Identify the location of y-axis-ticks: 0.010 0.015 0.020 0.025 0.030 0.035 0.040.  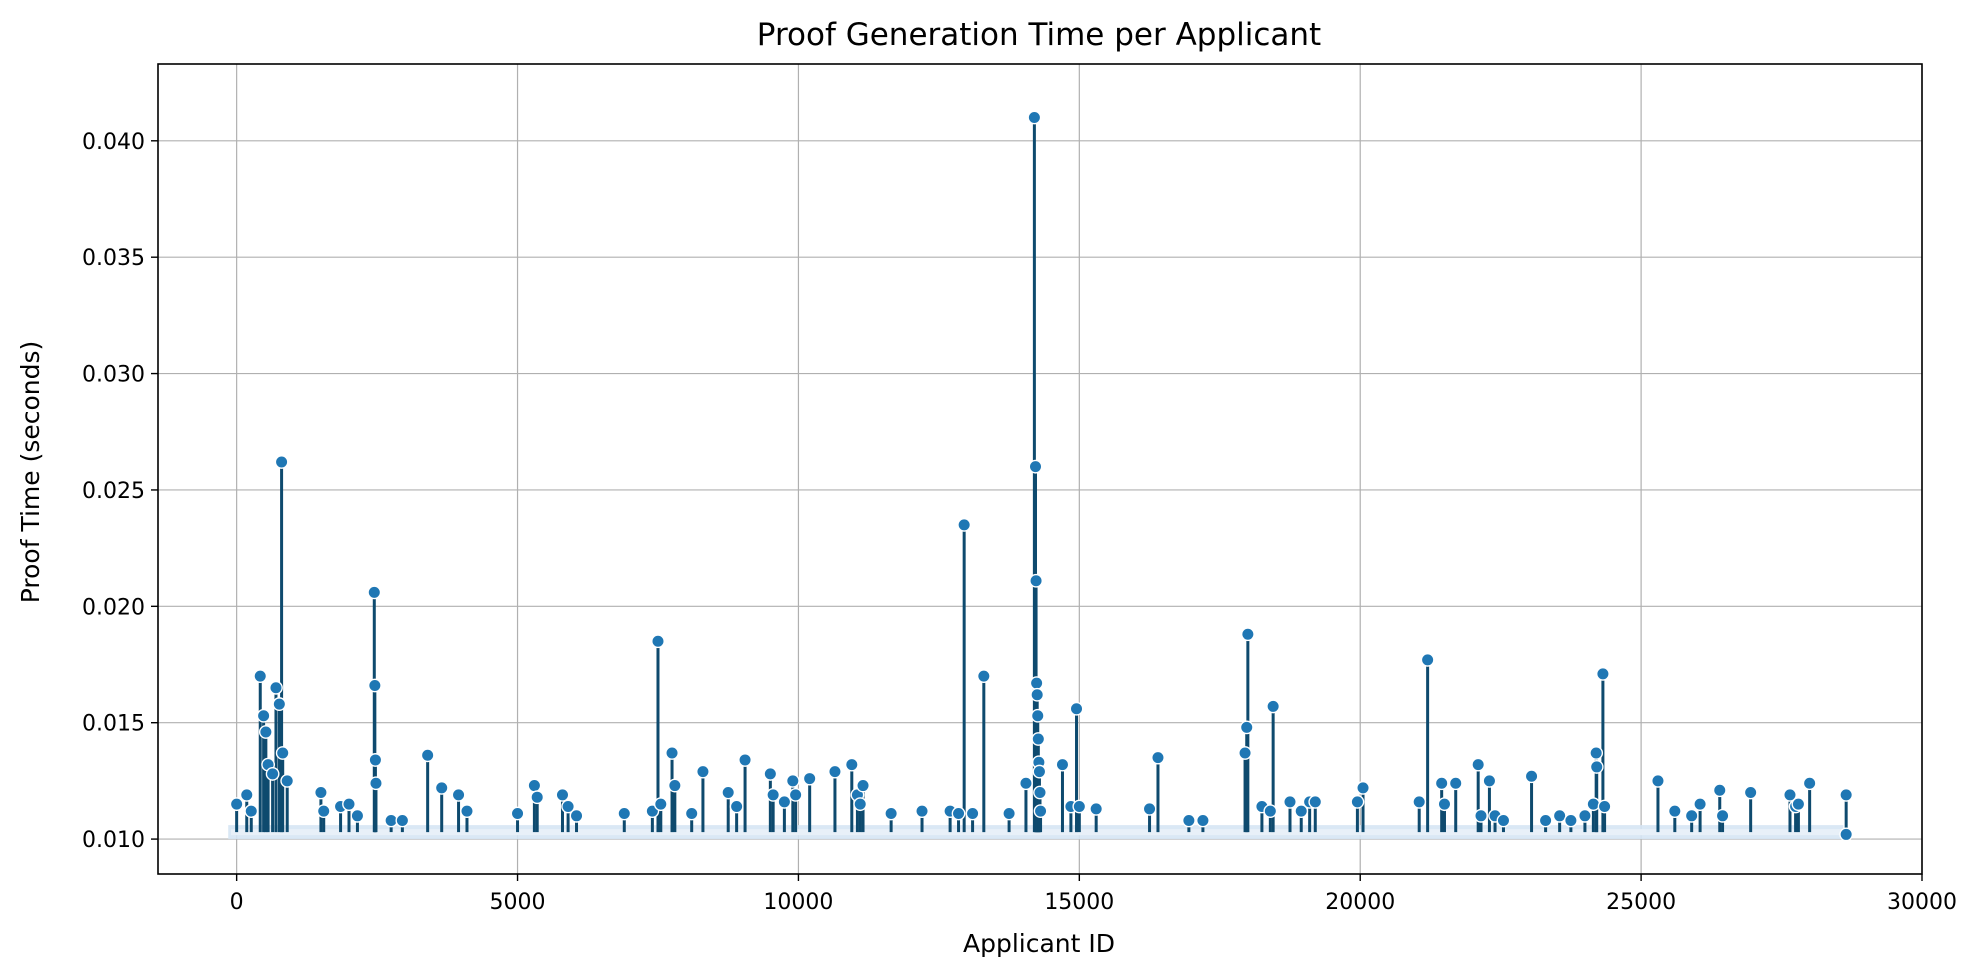
(120, 491).